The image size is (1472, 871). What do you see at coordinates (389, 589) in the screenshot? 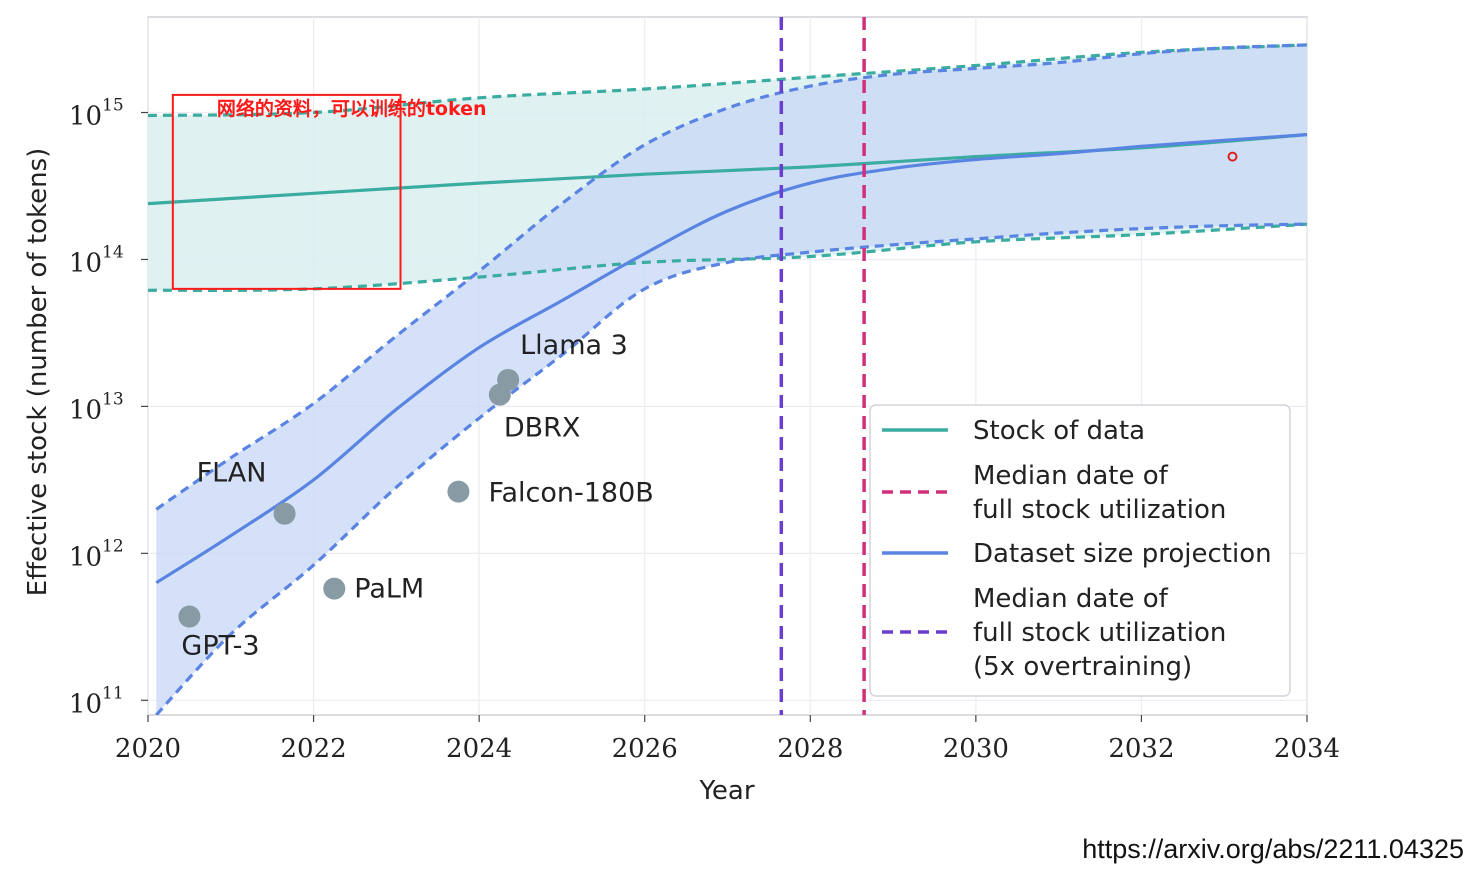
I see `model-label-2: PaLM` at bounding box center [389, 589].